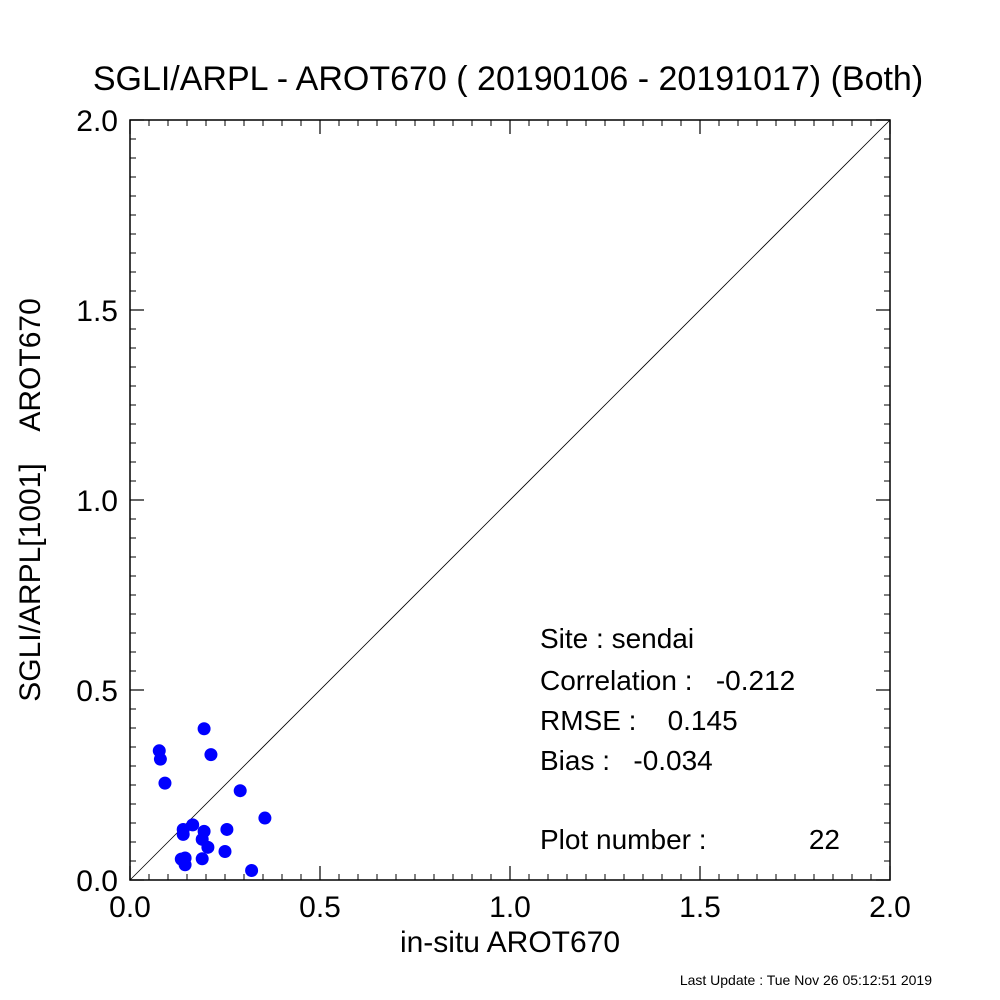  I want to click on x-tick-labels: 0.0 0.5 1.0 1.5 2.0, so click(510, 907).